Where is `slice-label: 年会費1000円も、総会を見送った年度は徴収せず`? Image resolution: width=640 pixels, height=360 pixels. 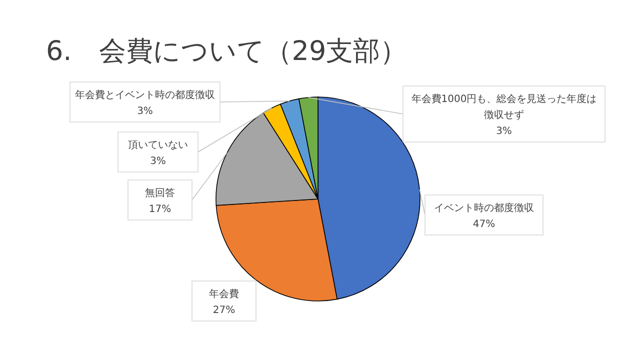 slice-label: 年会費1000円も、総会を見送った年度は徴収せず is located at coordinates (504, 107).